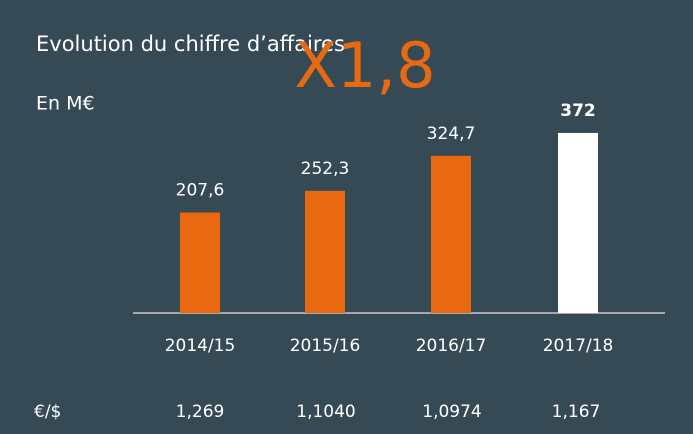  What do you see at coordinates (364, 65) in the screenshot?
I see `annotation: X1,8` at bounding box center [364, 65].